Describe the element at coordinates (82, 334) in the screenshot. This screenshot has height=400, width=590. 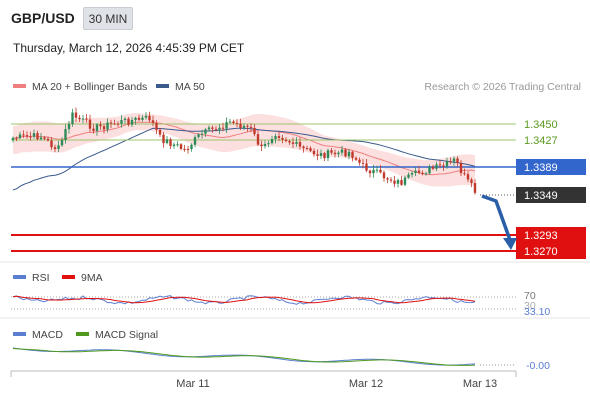
I see `macd-signal-legend-swatch` at that location.